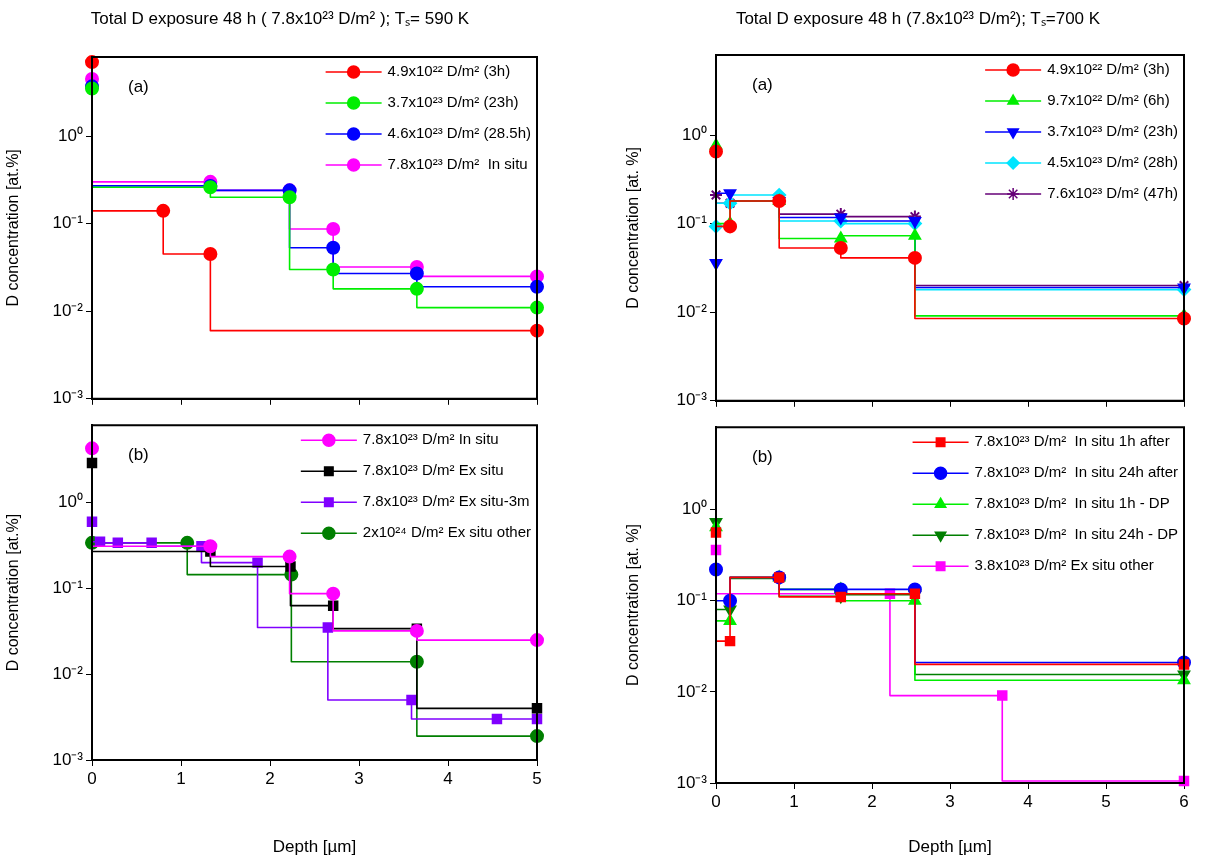 This screenshot has width=1216, height=862. What do you see at coordinates (1113, 162) in the screenshot?
I see `legend-label: 4.5x10²³ D/m² (28h)` at bounding box center [1113, 162].